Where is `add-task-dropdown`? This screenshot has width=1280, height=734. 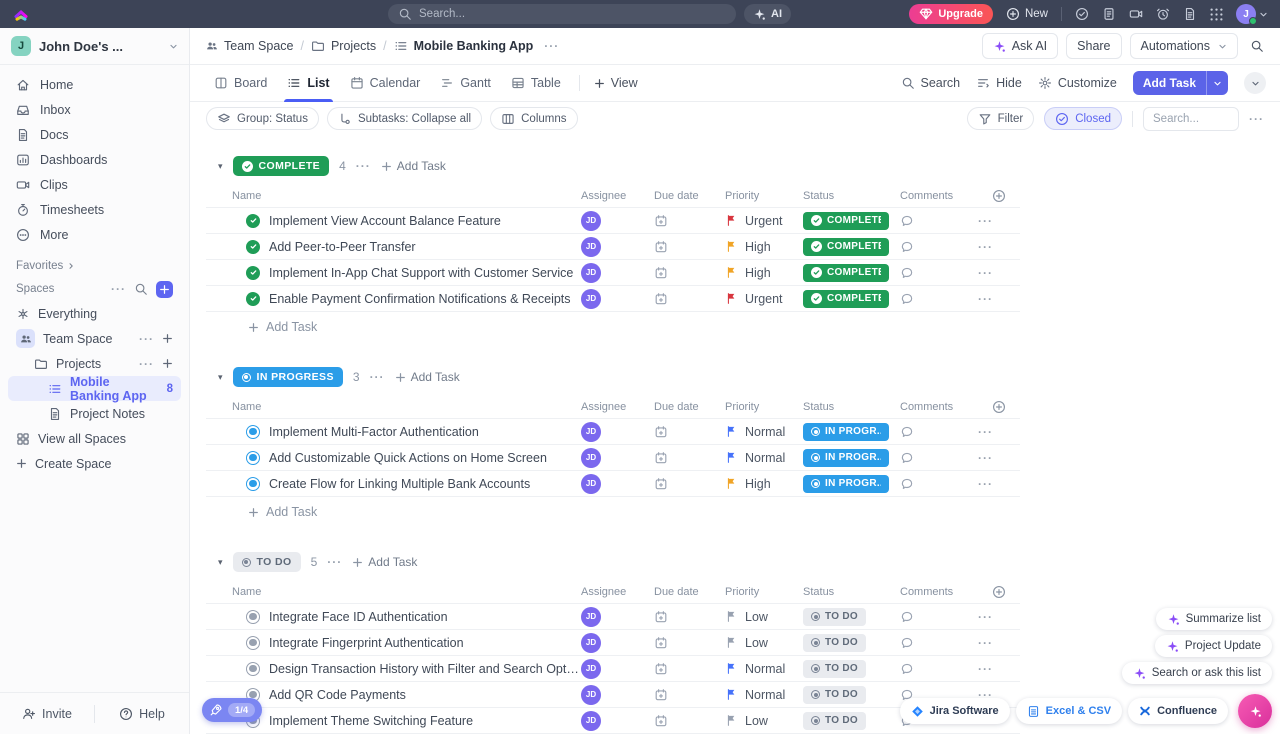
add-task-dropdown is located at coordinates (1217, 83).